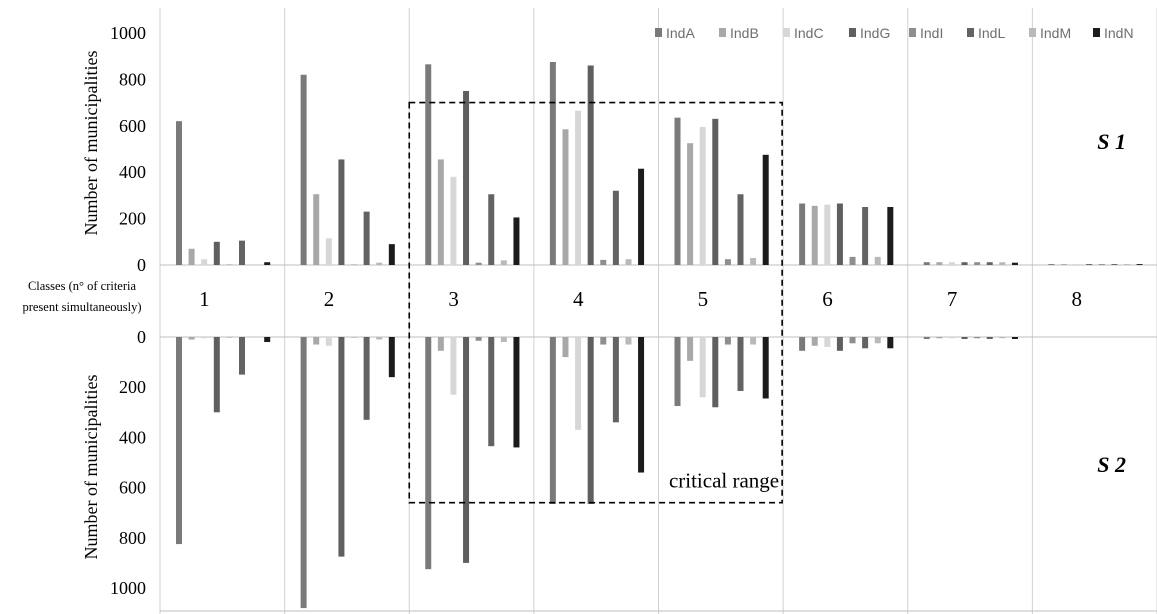 Image resolution: width=1157 pixels, height=614 pixels. I want to click on legend-label-indn: IndN, so click(1119, 33).